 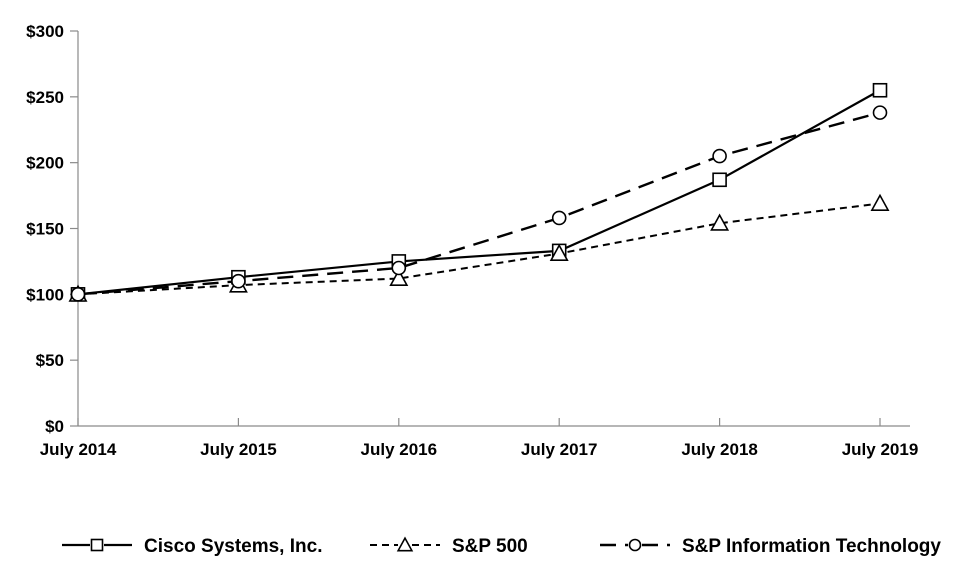 I want to click on x-axis-tick-label: July 2019, so click(x=880, y=449).